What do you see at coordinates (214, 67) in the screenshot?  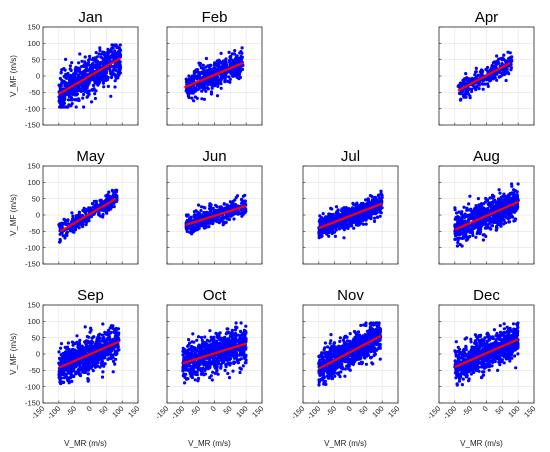 I see `panel-feb: Feb` at bounding box center [214, 67].